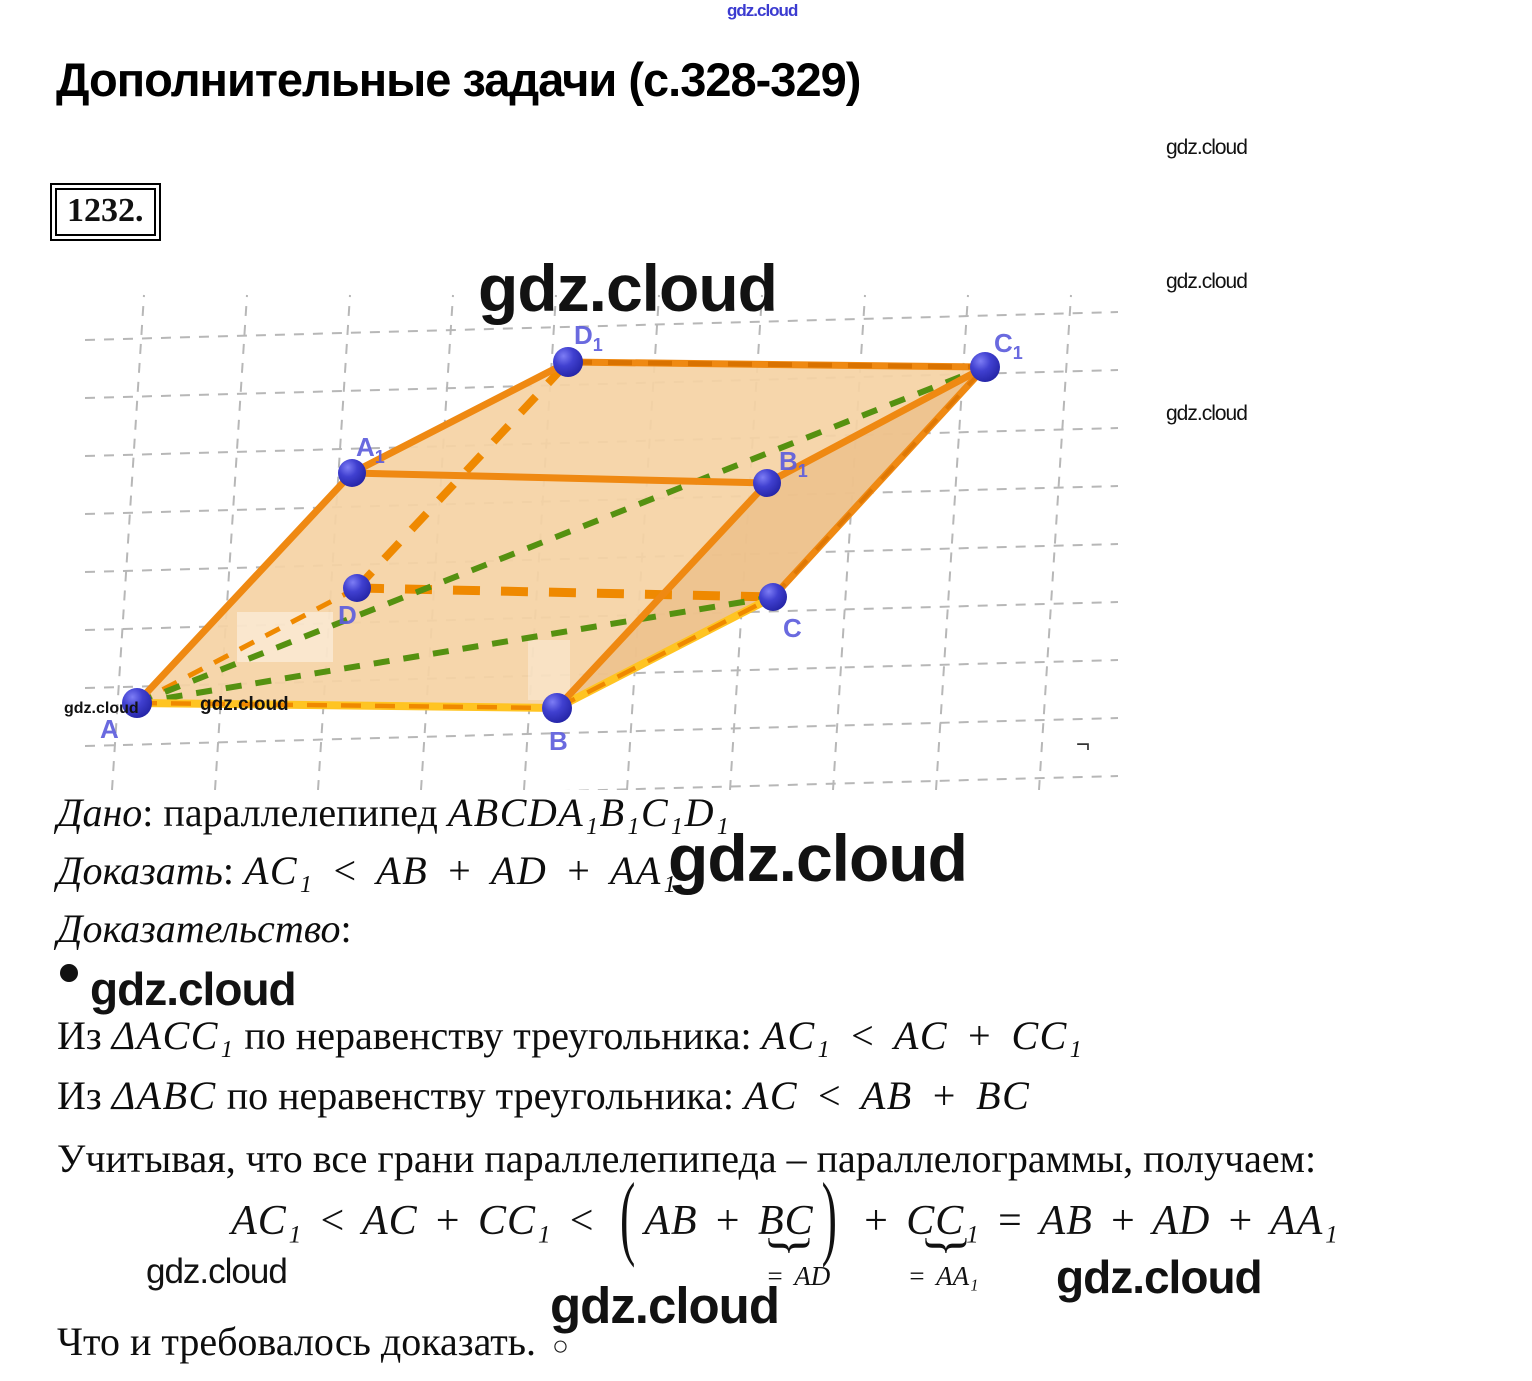  Describe the element at coordinates (776, 364) in the screenshot. I see `edge-D1C1-dash-overlay` at that location.